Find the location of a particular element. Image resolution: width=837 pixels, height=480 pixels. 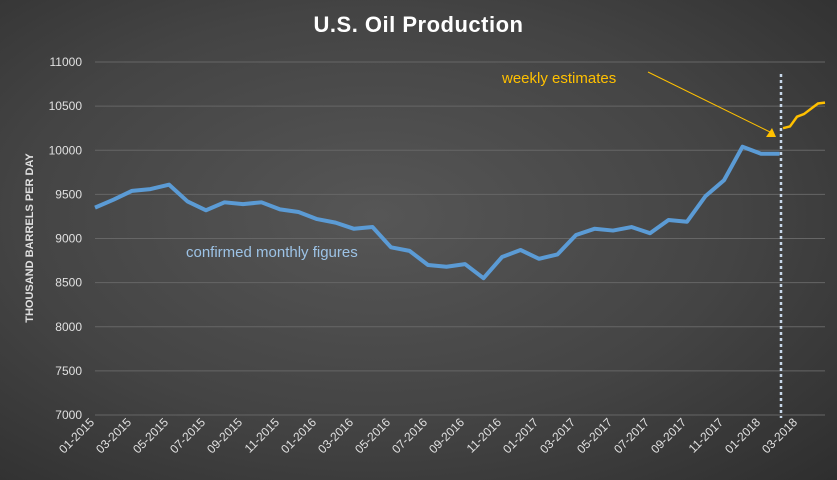

x-tick-label: 07-2015 is located at coordinates (187, 435).